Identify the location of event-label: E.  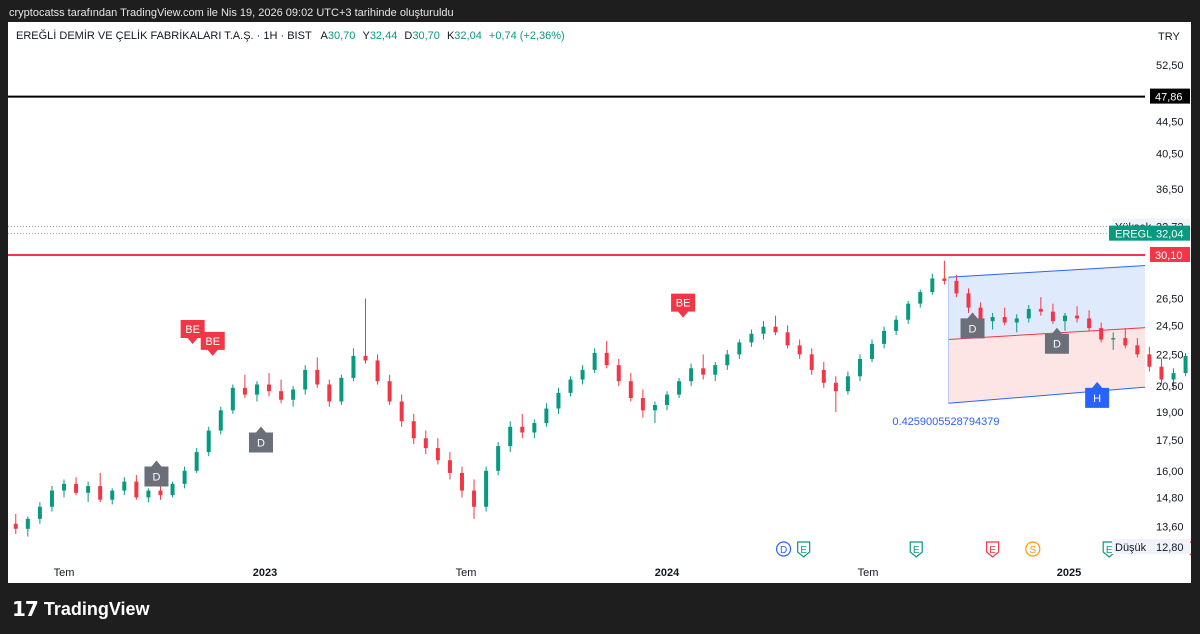
(803, 550).